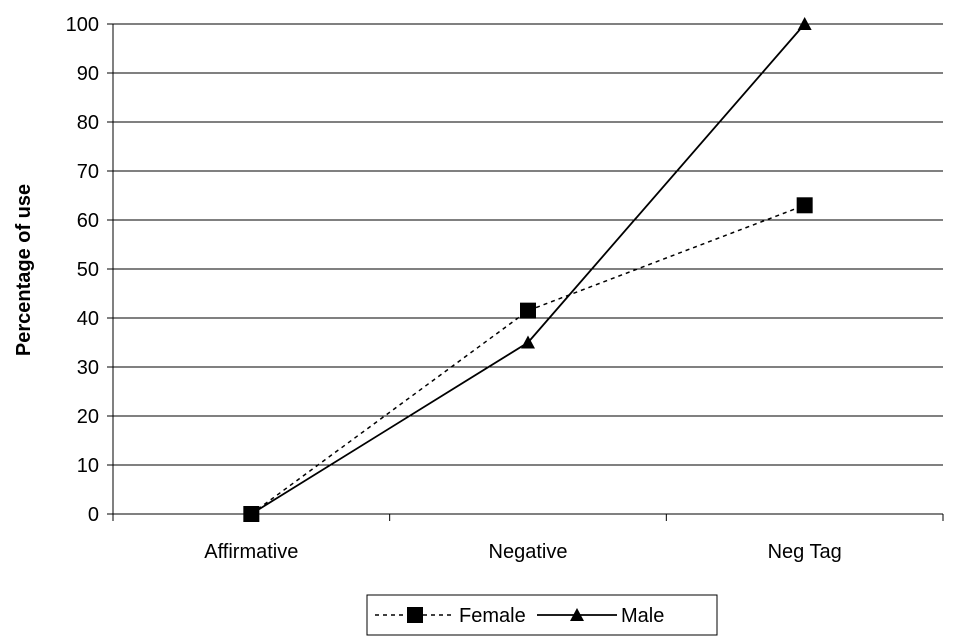 The image size is (958, 639). I want to click on y-tick-label: 0, so click(93, 515).